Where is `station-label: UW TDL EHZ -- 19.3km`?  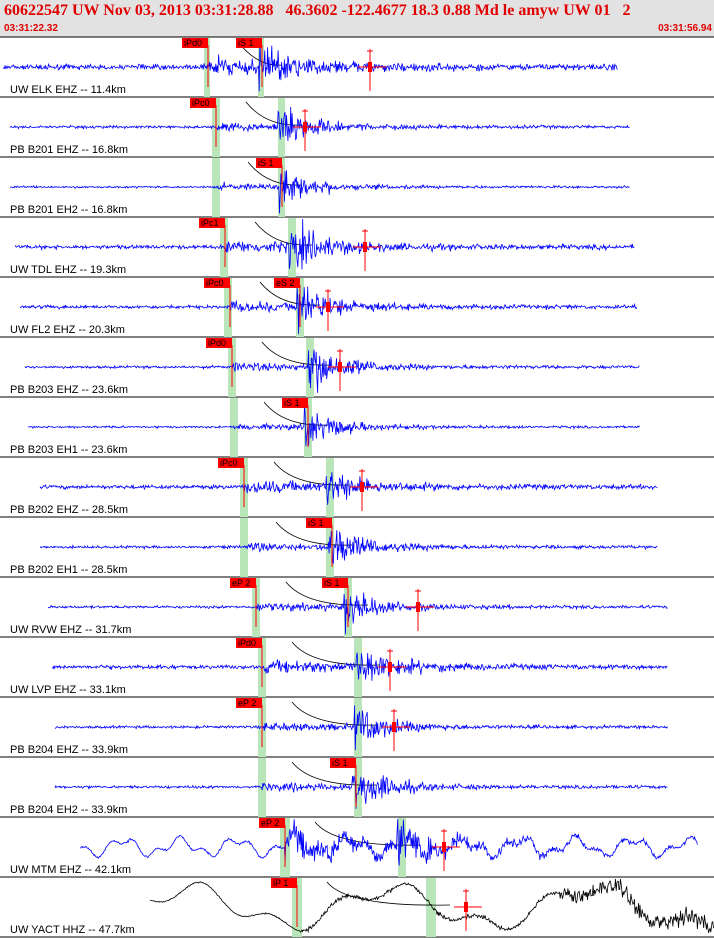
station-label: UW TDL EHZ -- 19.3km is located at coordinates (68, 270).